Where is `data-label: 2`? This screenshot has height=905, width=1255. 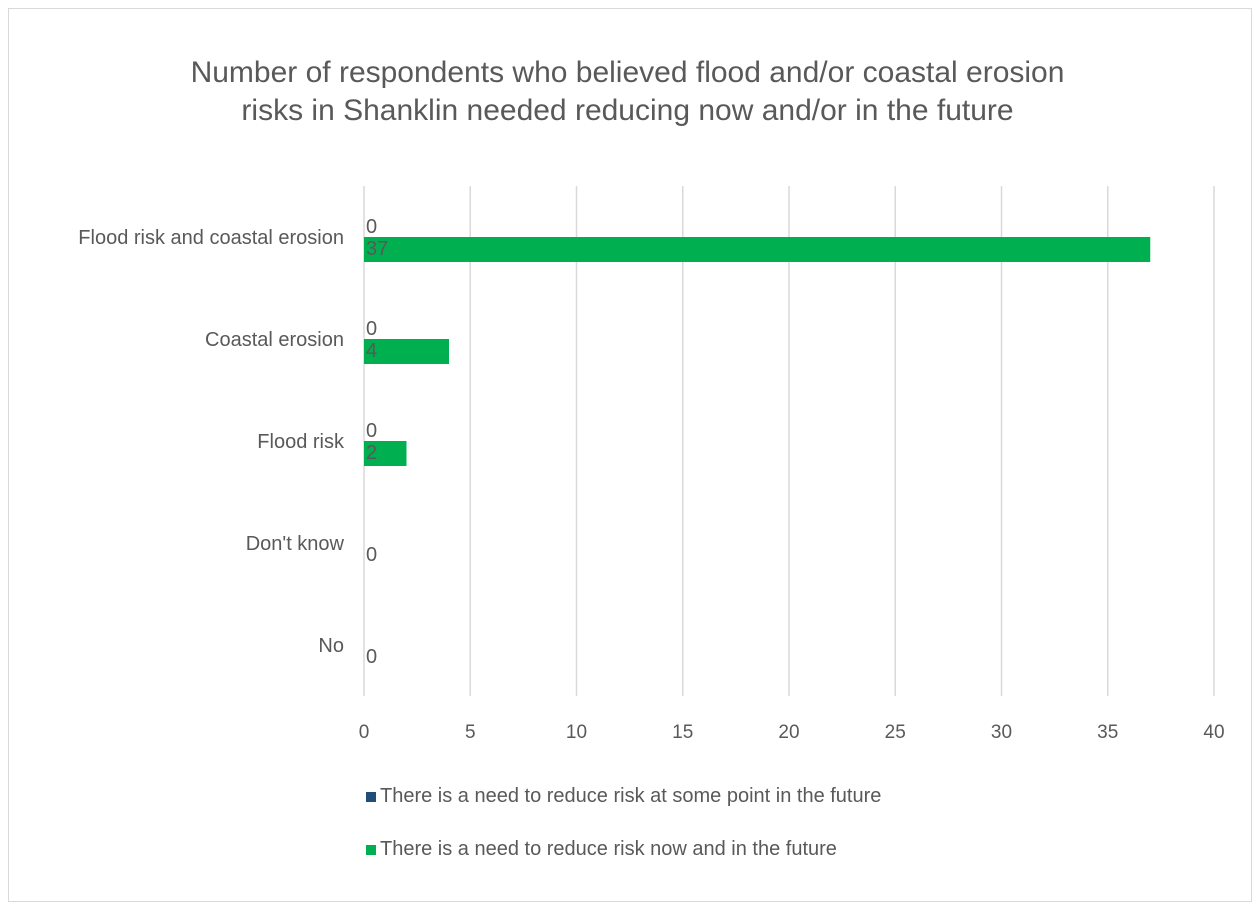
data-label: 2 is located at coordinates (371, 453).